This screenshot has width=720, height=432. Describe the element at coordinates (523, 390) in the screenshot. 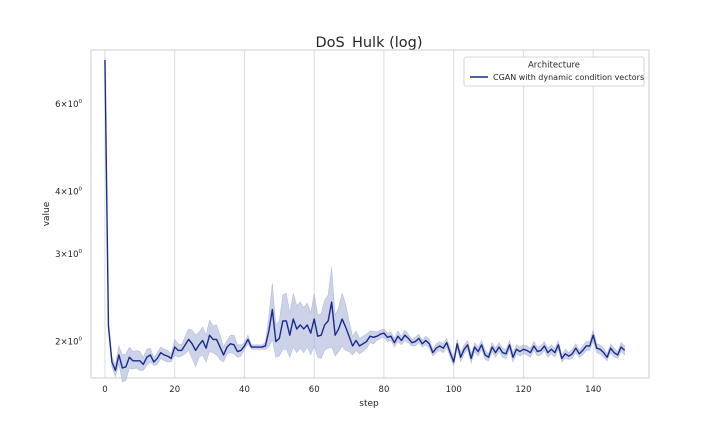

I see `x-tick-label: 120` at that location.